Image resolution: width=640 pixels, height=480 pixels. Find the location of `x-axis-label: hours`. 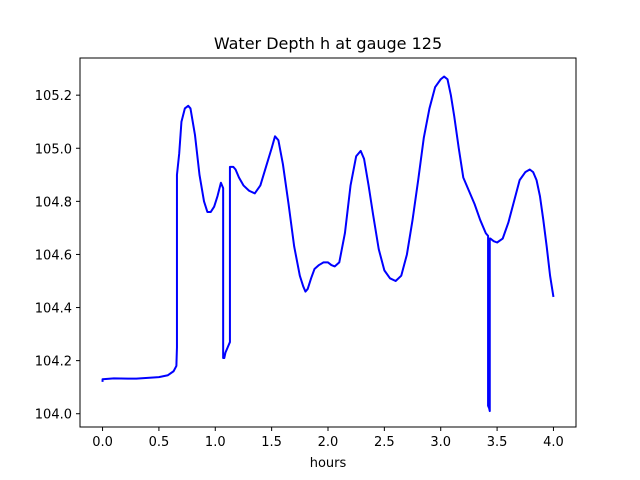

x-axis-label: hours is located at coordinates (328, 463).